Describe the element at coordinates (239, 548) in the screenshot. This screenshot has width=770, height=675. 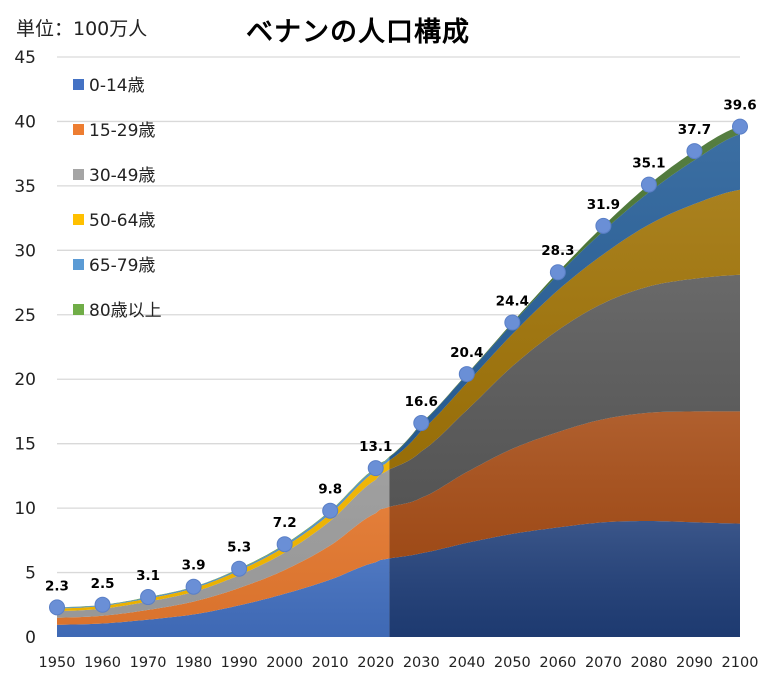
I see `data-label: 5.3` at that location.